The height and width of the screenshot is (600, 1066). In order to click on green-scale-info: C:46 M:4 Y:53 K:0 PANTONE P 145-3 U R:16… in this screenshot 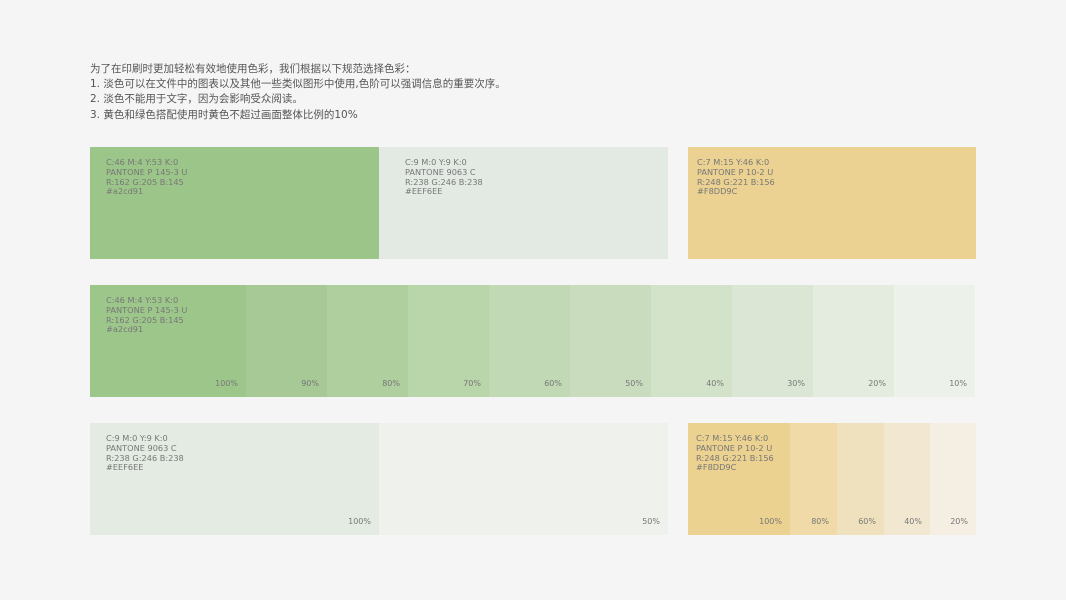, I will do `click(147, 315)`.